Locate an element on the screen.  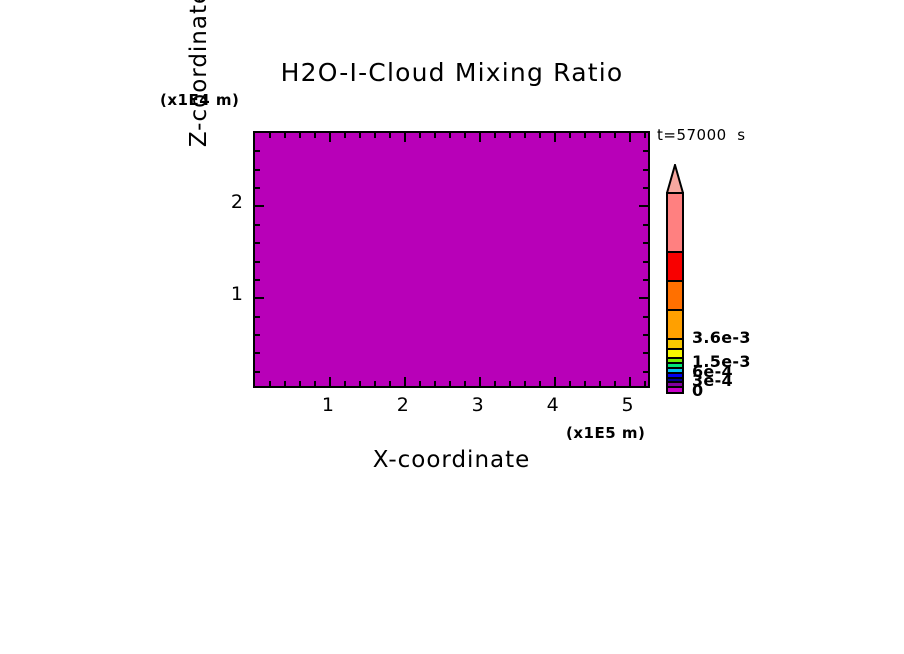
x-axis-tick-label: 2 is located at coordinates (402, 405).